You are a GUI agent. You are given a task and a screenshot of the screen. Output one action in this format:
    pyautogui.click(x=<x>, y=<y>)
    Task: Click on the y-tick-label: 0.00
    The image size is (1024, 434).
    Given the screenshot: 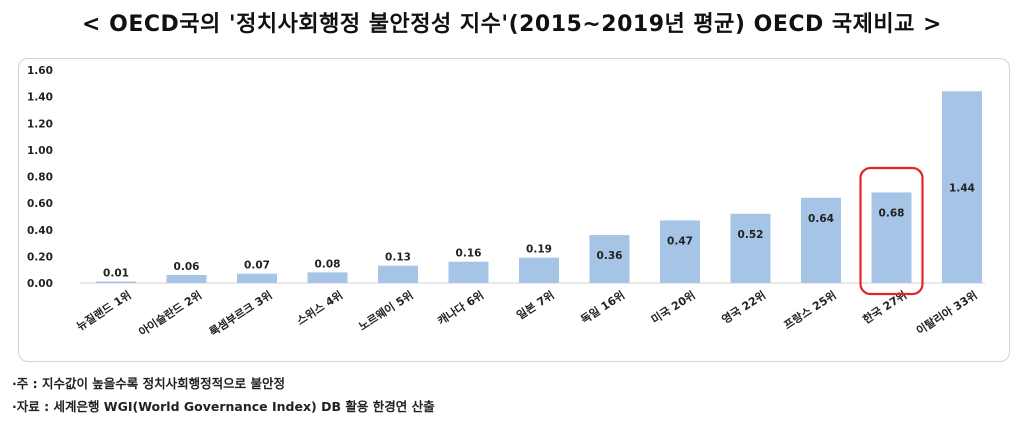 What is the action you would take?
    pyautogui.click(x=40, y=284)
    